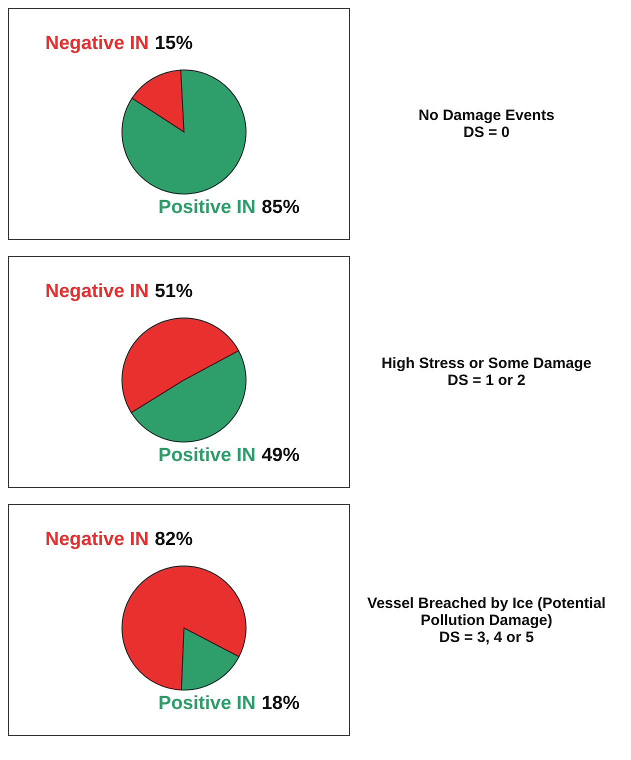 The width and height of the screenshot is (631, 760). Describe the element at coordinates (486, 611) in the screenshot. I see `text: Vessel Breached by Ice (Potential Pollution Damage)` at that location.